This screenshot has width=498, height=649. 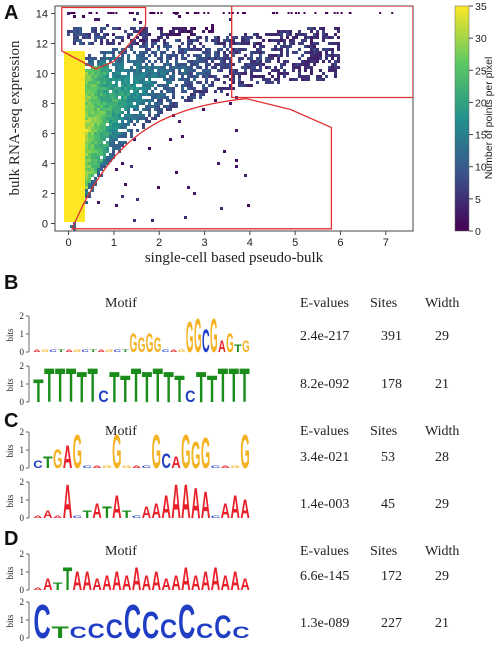 What do you see at coordinates (150, 624) in the screenshot?
I see `logo-letter: C` at bounding box center [150, 624].